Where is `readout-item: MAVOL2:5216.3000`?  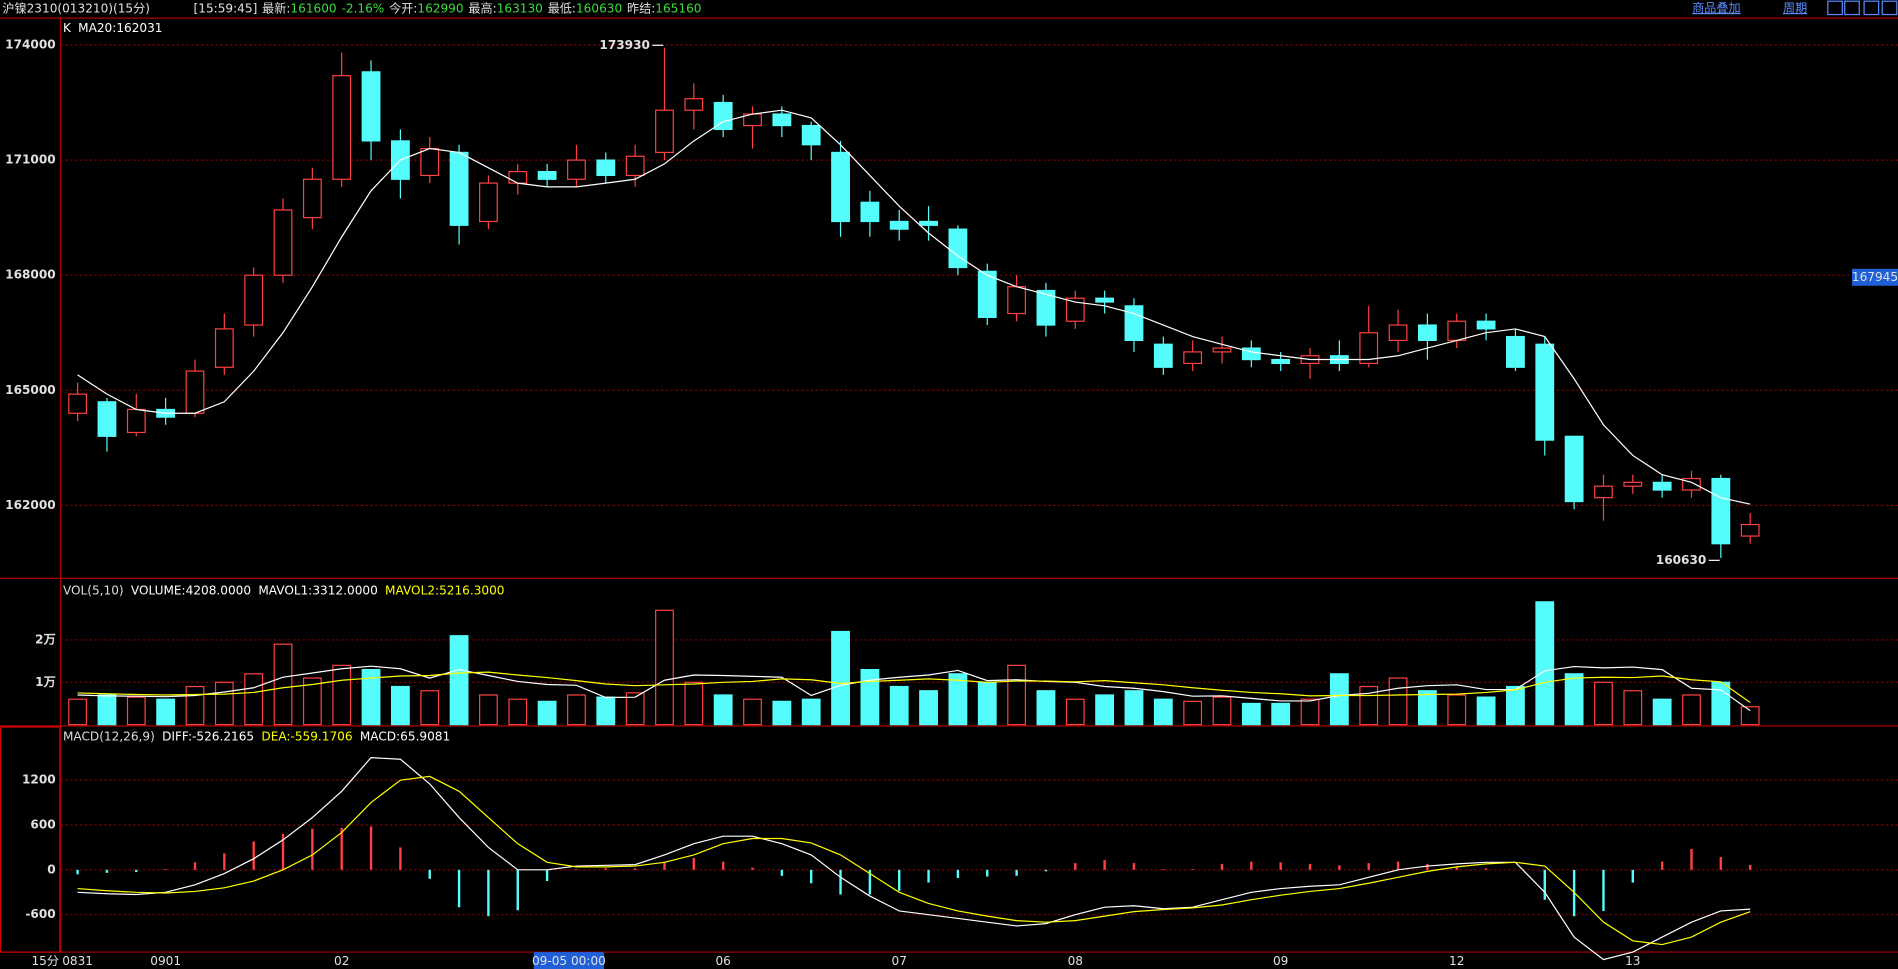 readout-item: MAVOL2:5216.3000 is located at coordinates (444, 590).